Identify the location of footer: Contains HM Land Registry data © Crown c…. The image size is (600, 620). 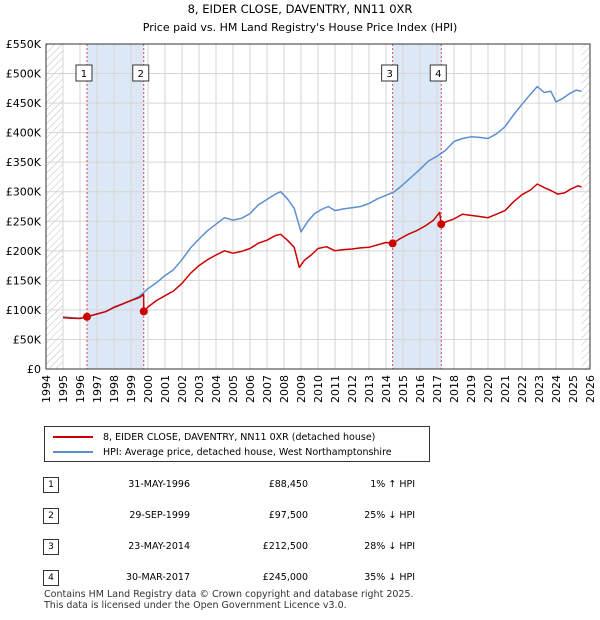
(229, 600).